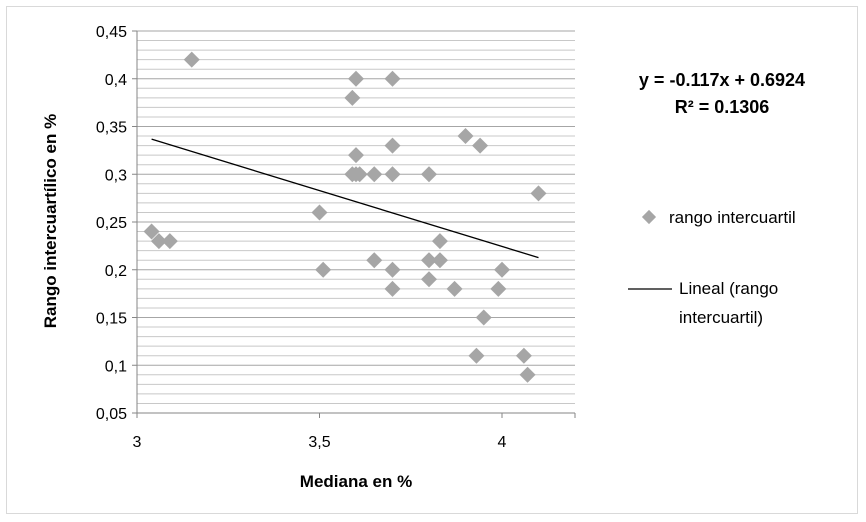 The width and height of the screenshot is (866, 522). What do you see at coordinates (356, 481) in the screenshot?
I see `x-axis-title: Mediana en %` at bounding box center [356, 481].